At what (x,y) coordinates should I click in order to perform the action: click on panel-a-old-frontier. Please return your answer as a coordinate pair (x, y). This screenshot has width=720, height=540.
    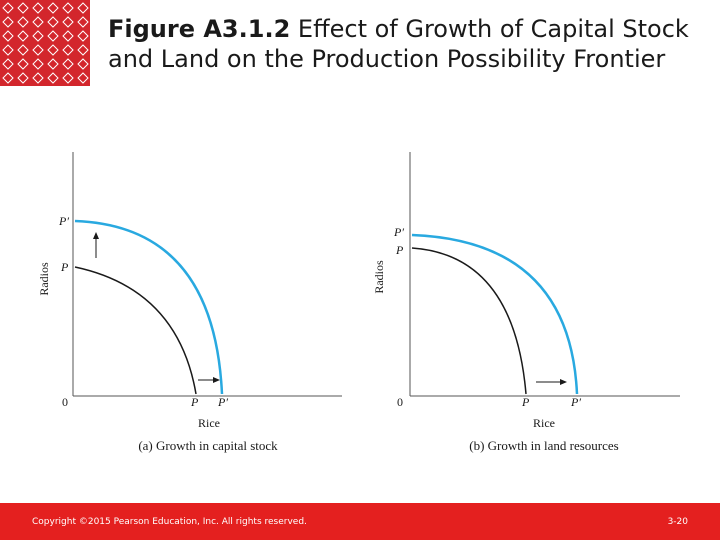
    Looking at the image, I should click on (135, 330).